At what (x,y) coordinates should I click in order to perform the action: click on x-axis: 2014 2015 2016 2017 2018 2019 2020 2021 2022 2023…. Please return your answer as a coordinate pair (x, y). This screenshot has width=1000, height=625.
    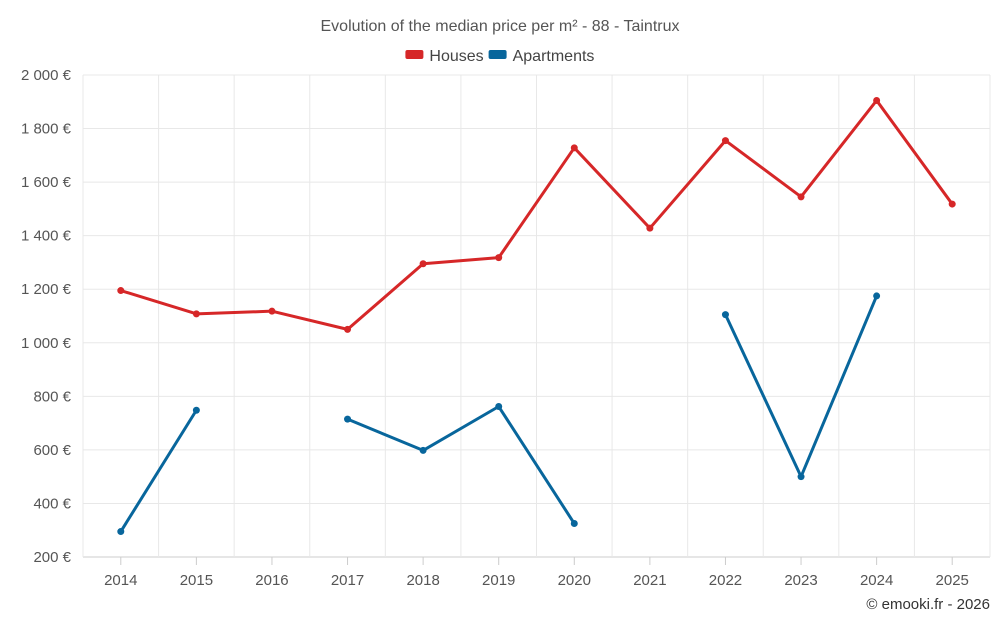
    Looking at the image, I should click on (536, 573).